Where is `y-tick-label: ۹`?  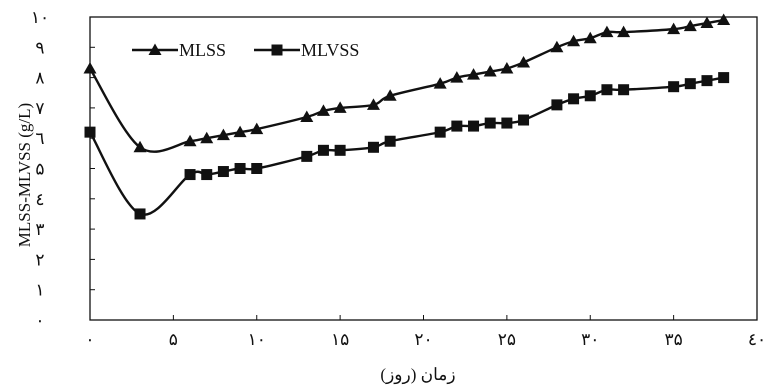 y-tick-label: ۹ is located at coordinates (39, 47).